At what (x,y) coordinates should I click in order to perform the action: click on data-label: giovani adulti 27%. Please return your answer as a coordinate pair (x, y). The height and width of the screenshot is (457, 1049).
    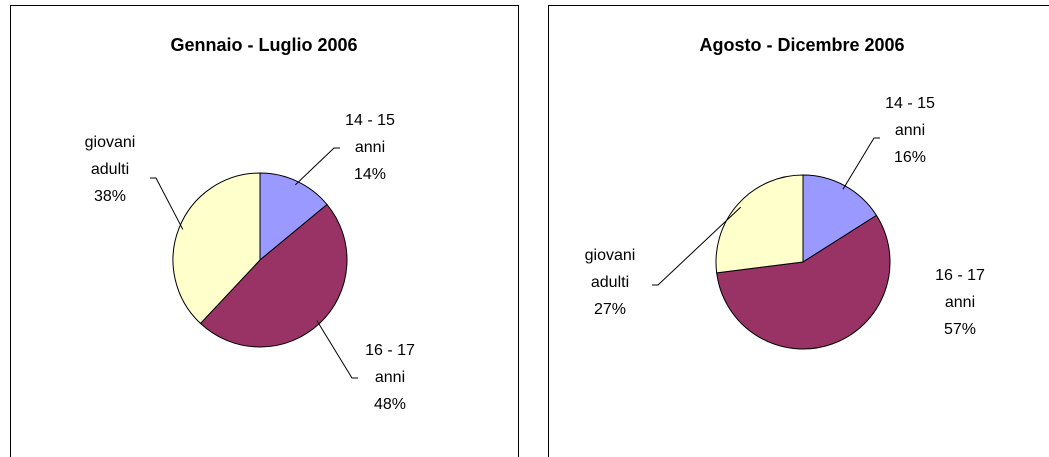
    Looking at the image, I should click on (610, 282).